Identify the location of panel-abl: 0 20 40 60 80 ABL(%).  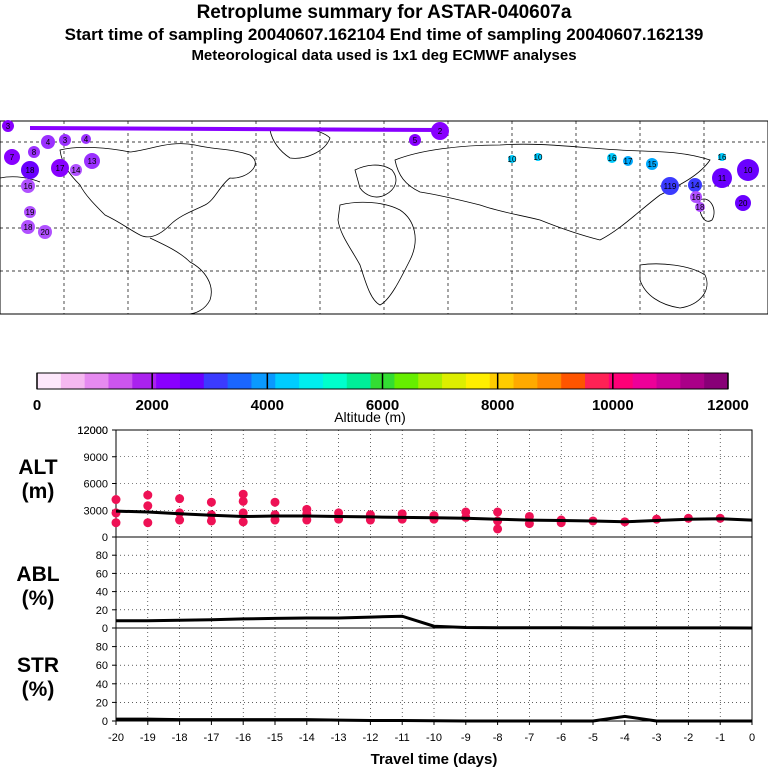
(384, 585).